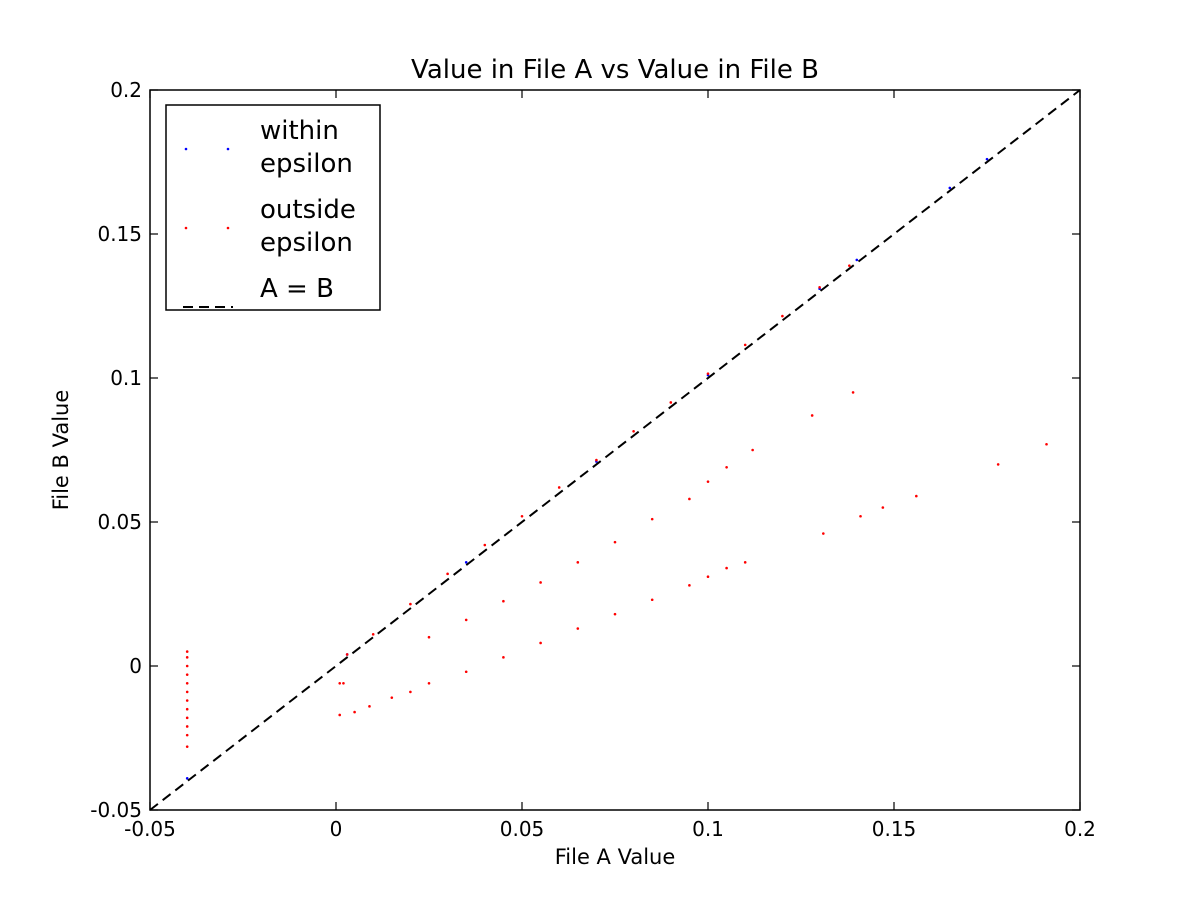 The width and height of the screenshot is (1200, 900). What do you see at coordinates (126, 90) in the screenshot?
I see `y-tick-label: 0.2` at bounding box center [126, 90].